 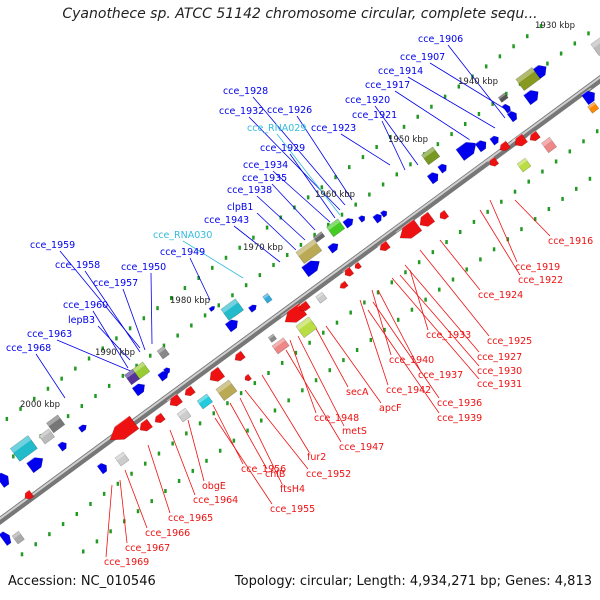 I want to click on gene-label: apcF, so click(x=390, y=408).